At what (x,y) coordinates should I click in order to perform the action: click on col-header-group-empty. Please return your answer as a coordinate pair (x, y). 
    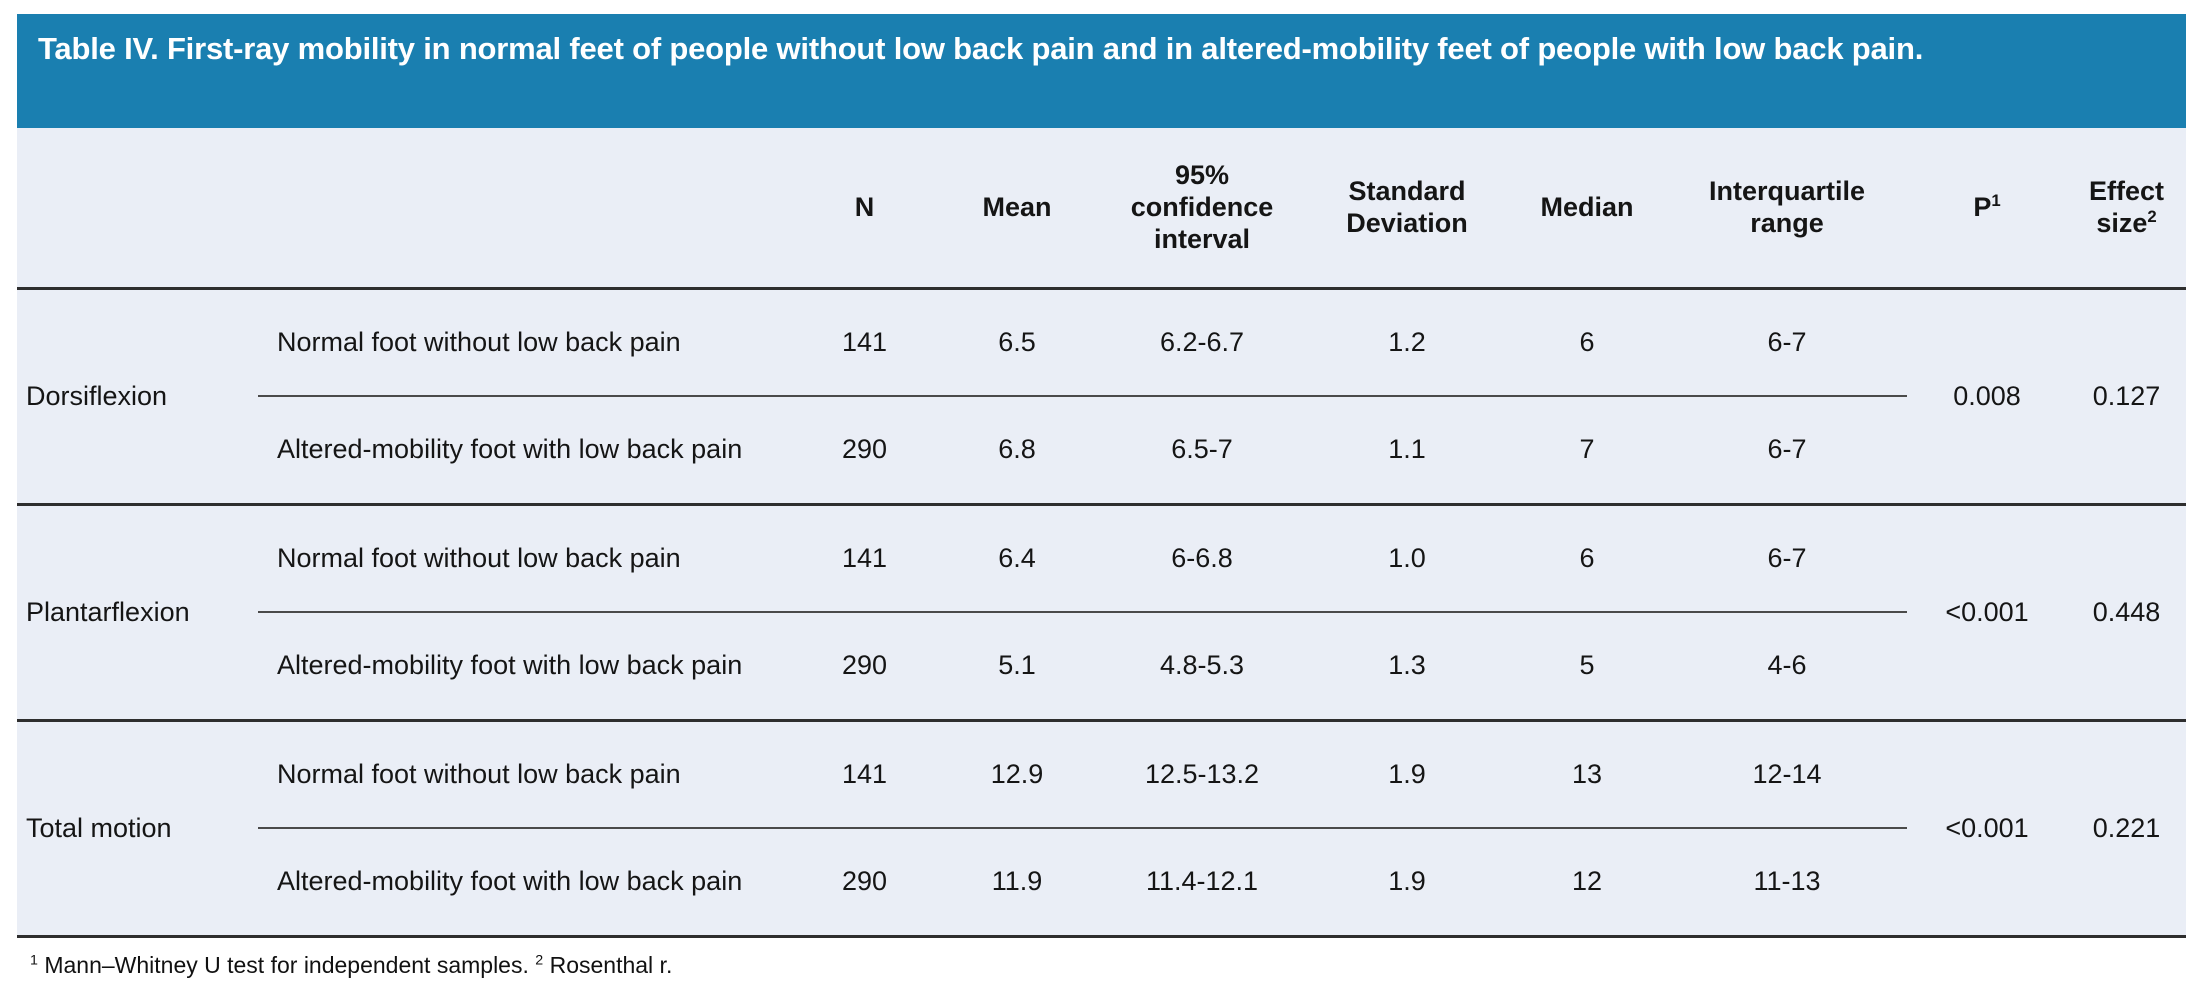
    Looking at the image, I should click on (137, 209).